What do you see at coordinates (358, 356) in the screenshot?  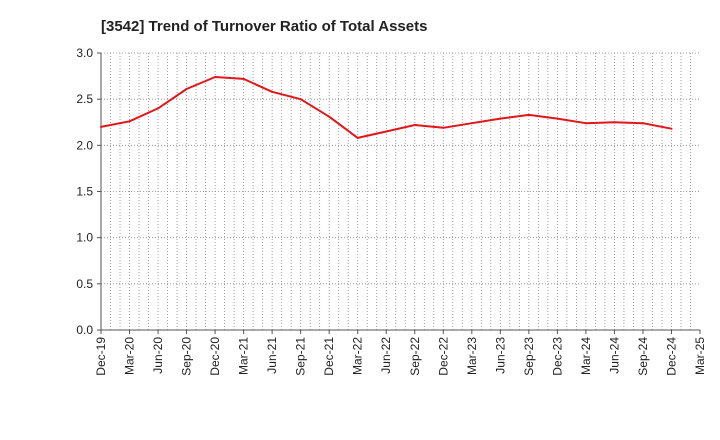 I see `x-tick-label: Mar-22` at bounding box center [358, 356].